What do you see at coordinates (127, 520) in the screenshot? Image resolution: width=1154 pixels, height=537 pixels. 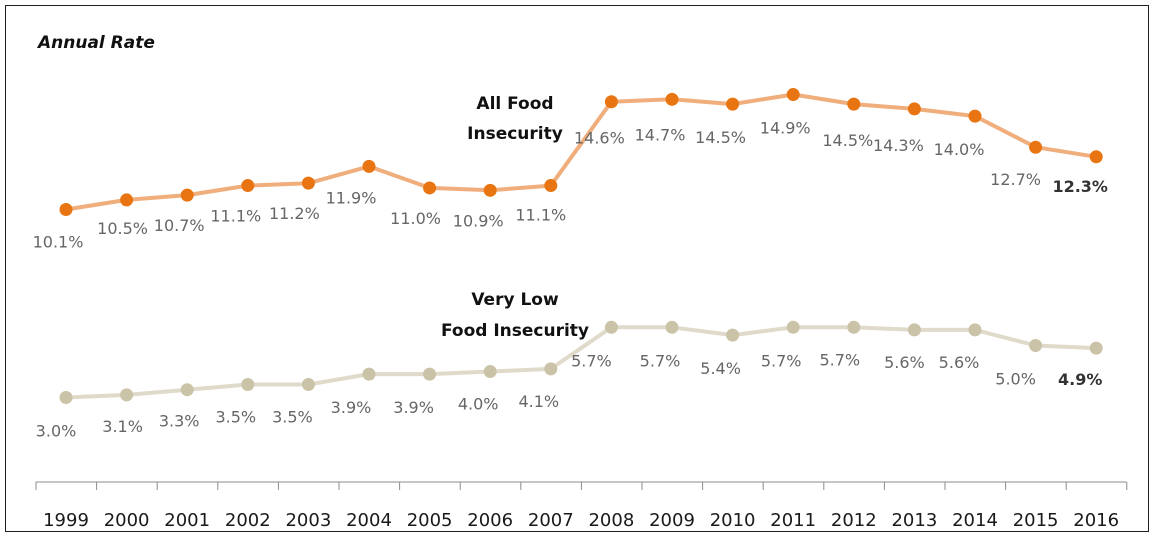 I see `x-tick-label: 2000` at bounding box center [127, 520].